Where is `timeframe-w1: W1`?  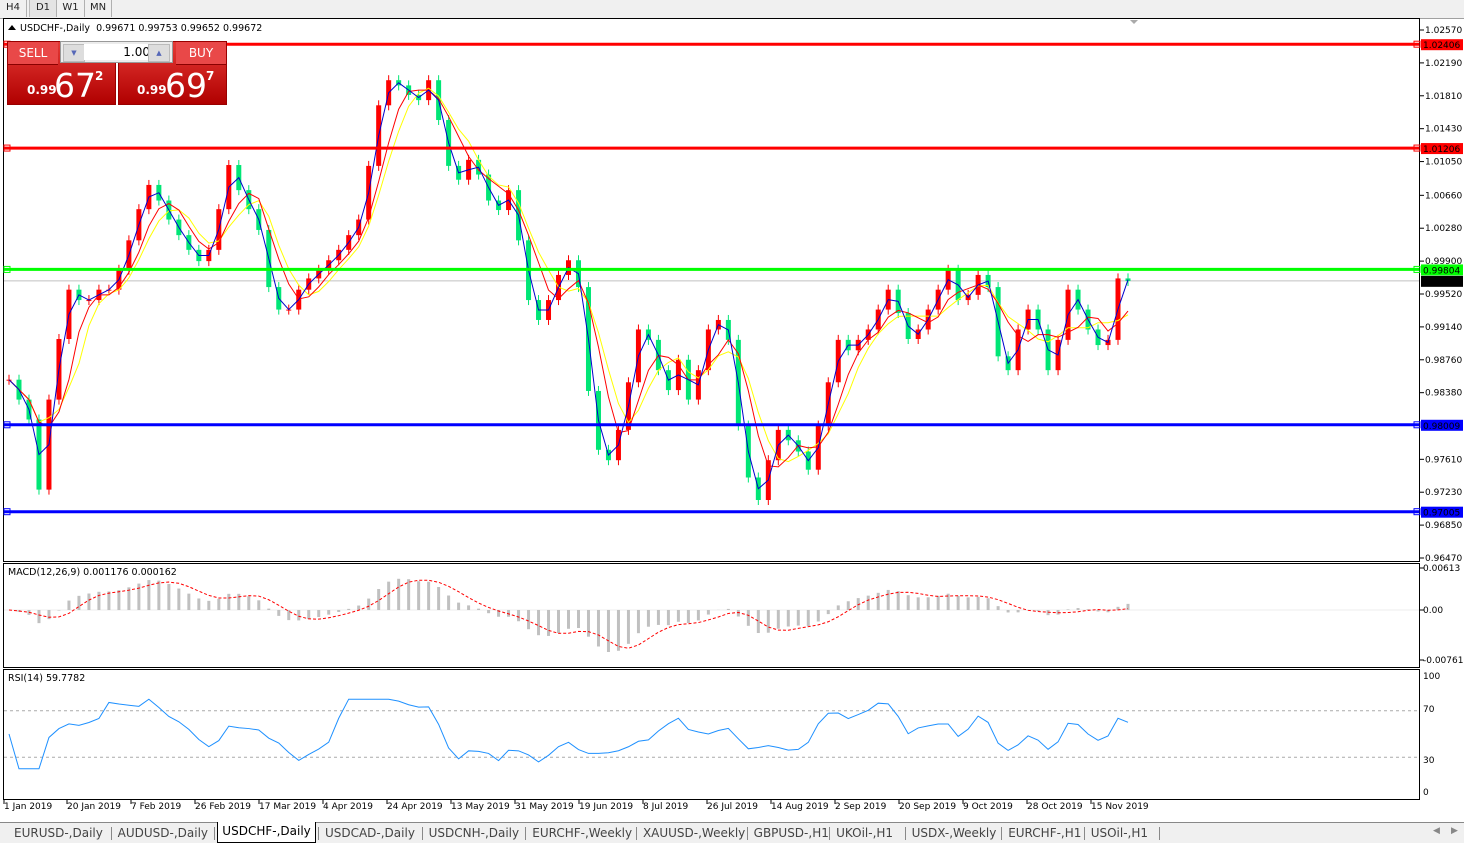 timeframe-w1: W1 is located at coordinates (71, 8).